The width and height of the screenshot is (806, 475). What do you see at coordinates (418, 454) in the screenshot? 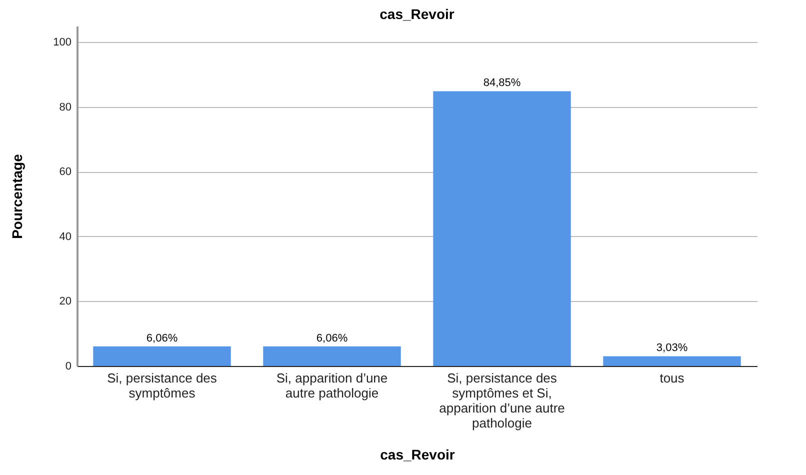
I see `x-axis-title: cas_Revoir` at bounding box center [418, 454].